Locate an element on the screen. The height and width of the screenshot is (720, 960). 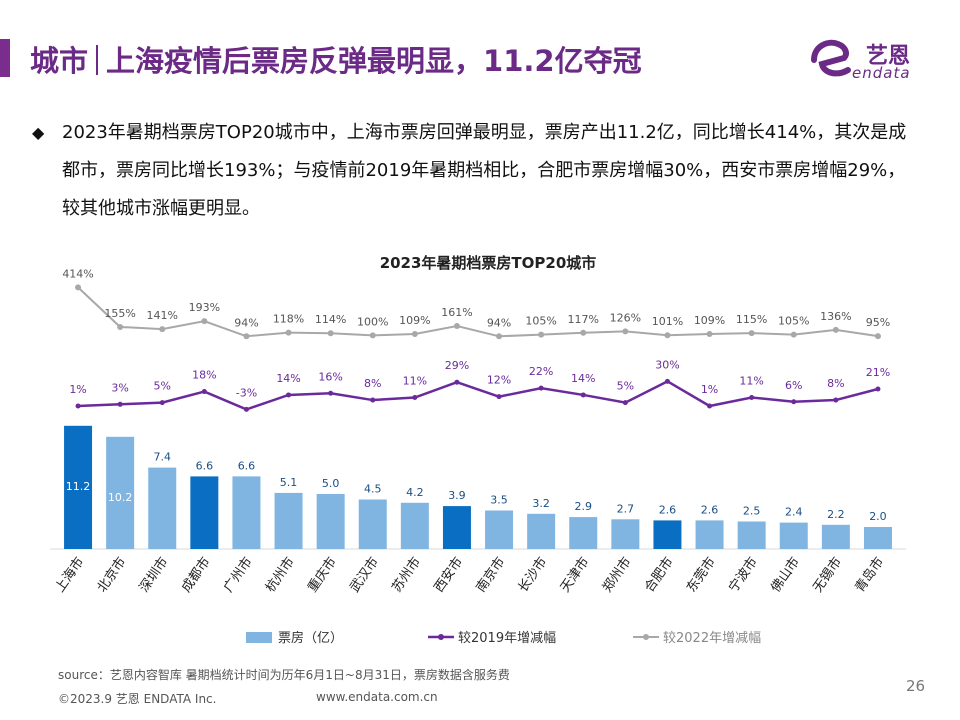
bar-value-label: 3.2 is located at coordinates (541, 503).